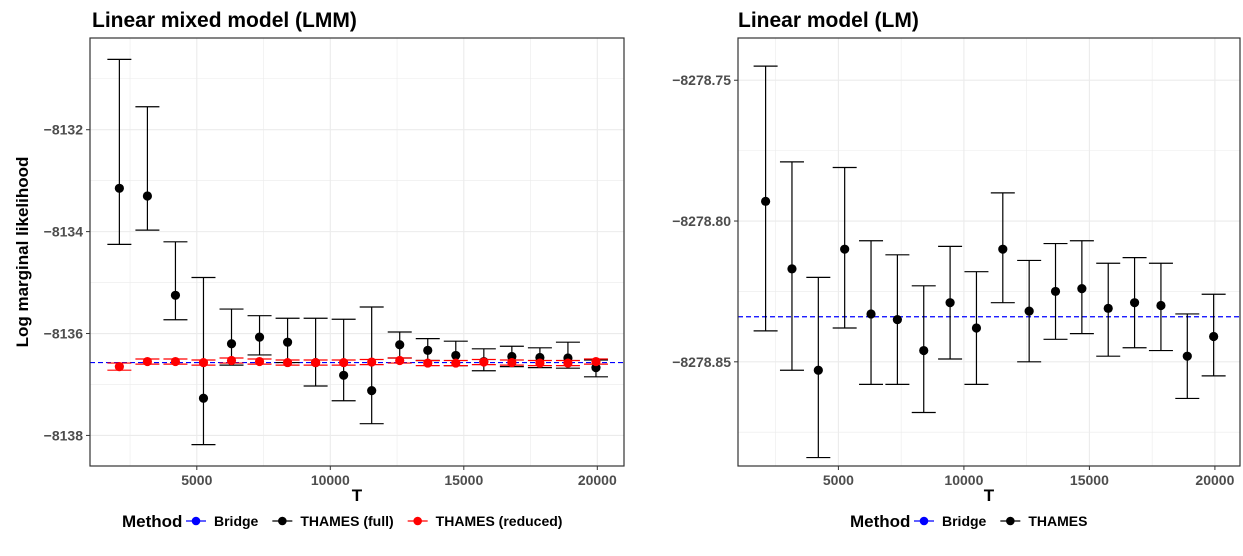 The image size is (1243, 556). I want to click on chart0-legend-label: Bridge, so click(236, 521).